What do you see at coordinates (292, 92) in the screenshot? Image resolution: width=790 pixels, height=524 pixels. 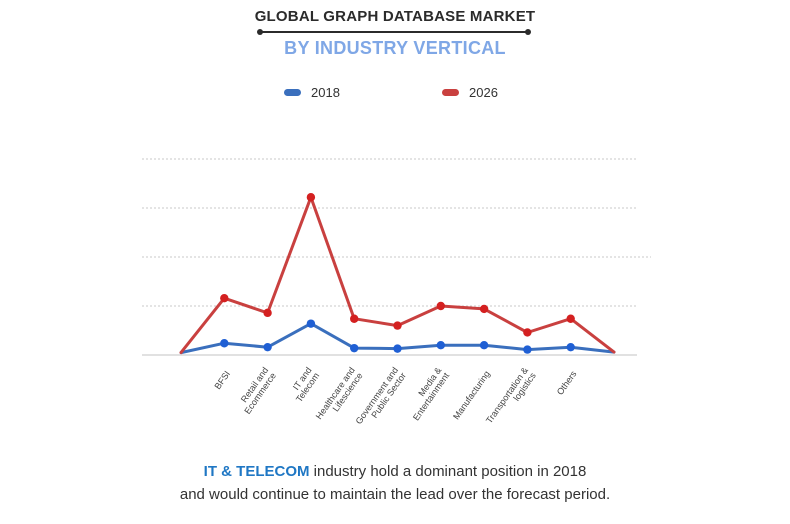 I see `legend-swatch-2018` at bounding box center [292, 92].